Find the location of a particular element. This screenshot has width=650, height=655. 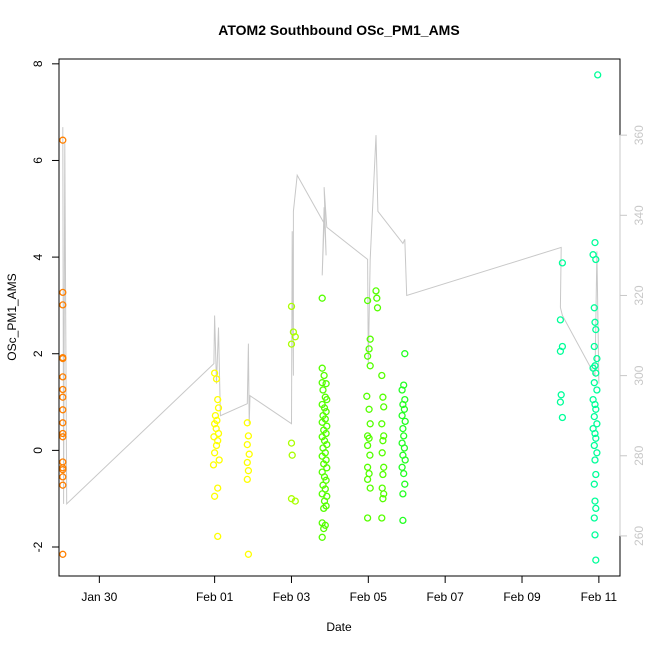

y2-tick-label: 320 is located at coordinates (639, 295).